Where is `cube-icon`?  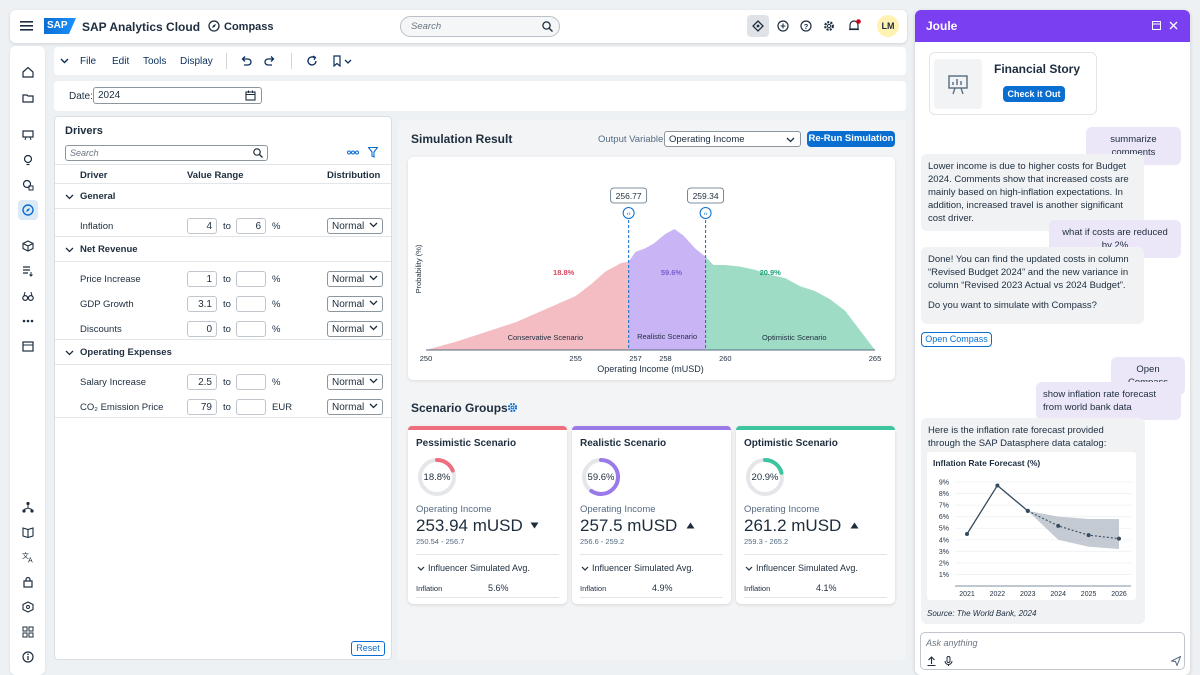
cube-icon is located at coordinates (28, 246).